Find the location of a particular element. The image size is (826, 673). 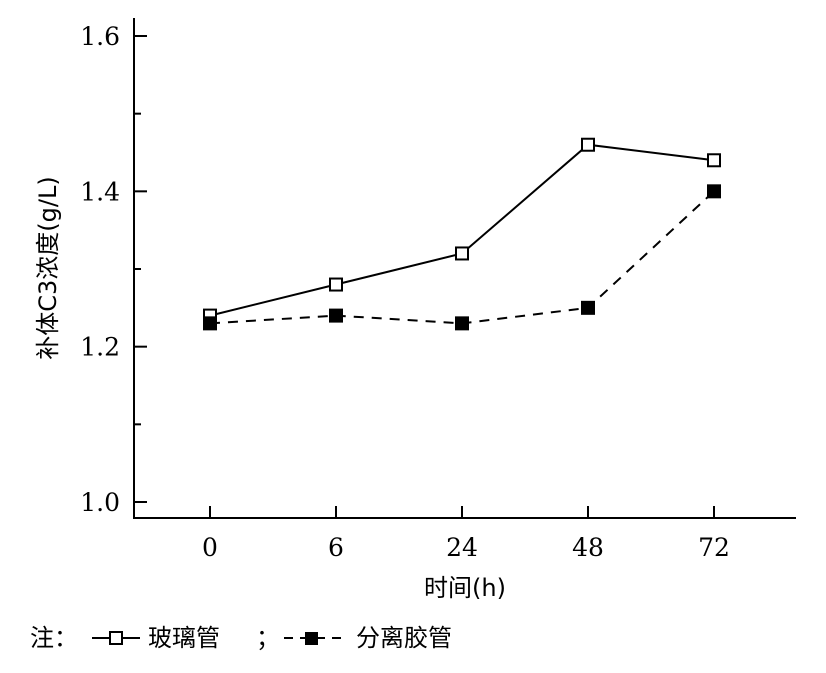

y-tick-label: 1.4 is located at coordinates (100, 191).